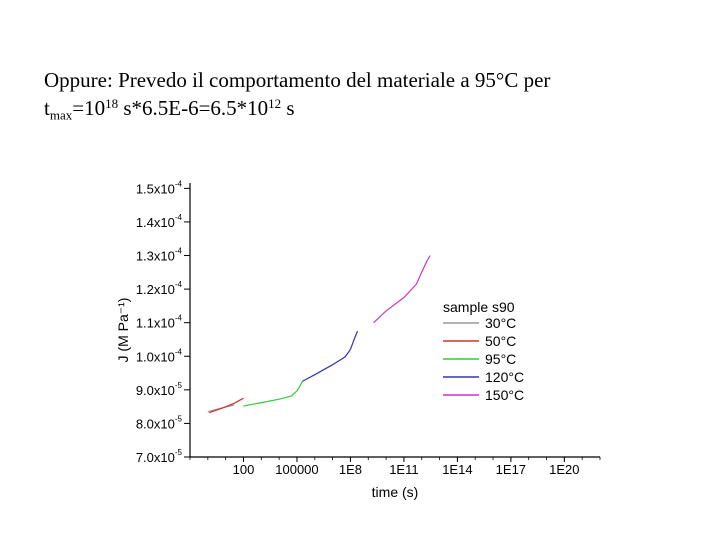  Describe the element at coordinates (47, 108) in the screenshot. I see `t-symbol: t` at that location.